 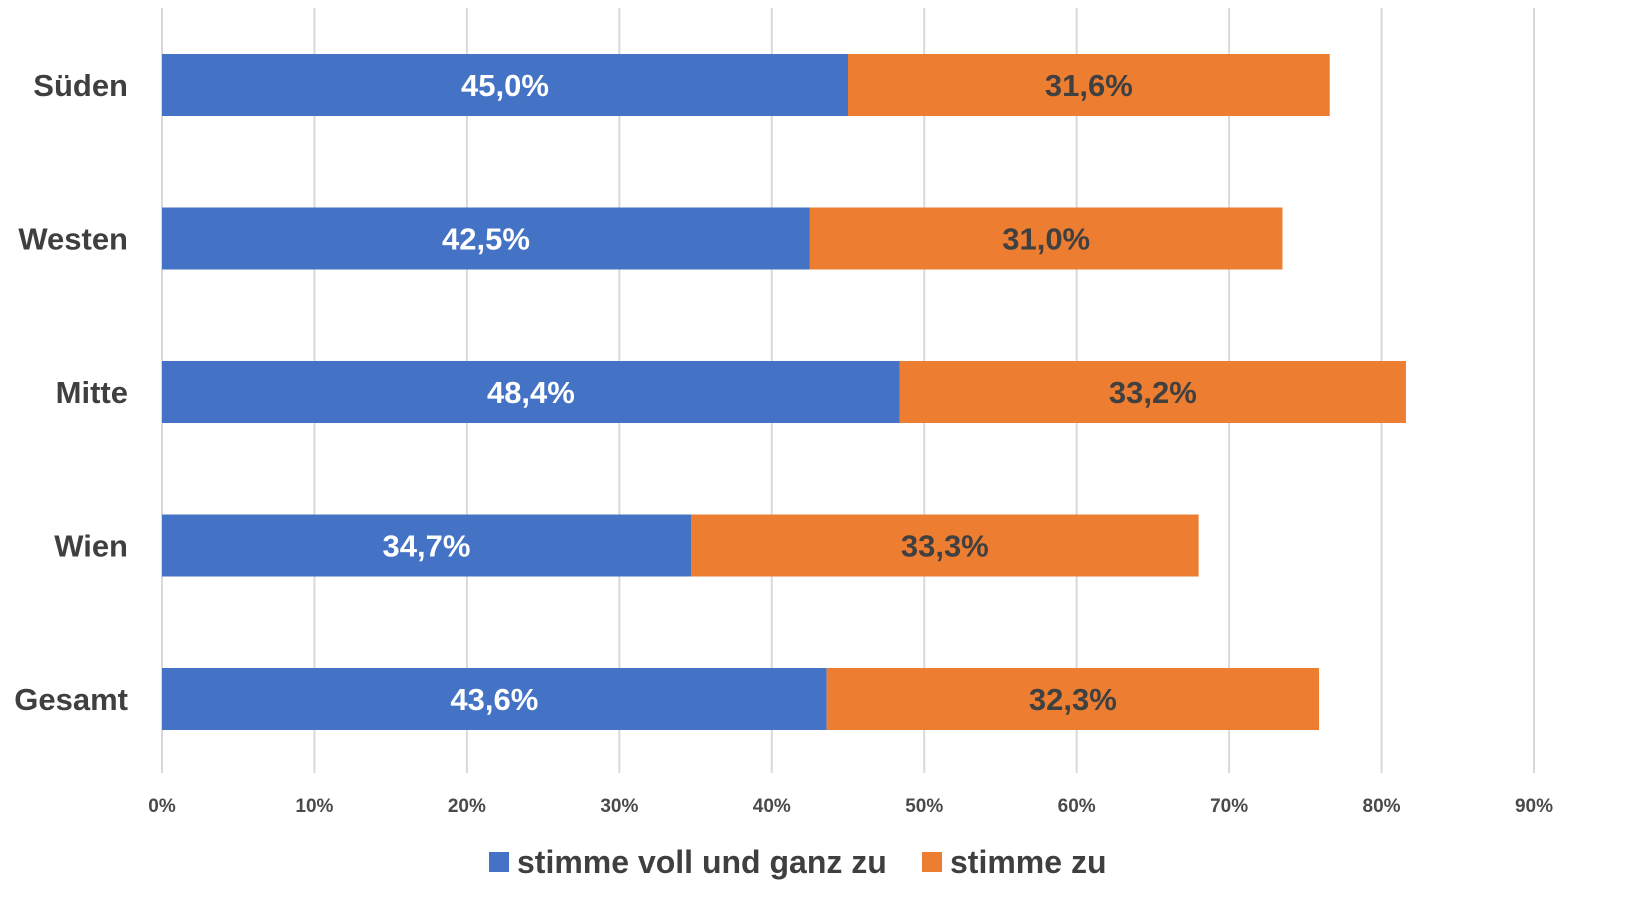 What do you see at coordinates (1077, 806) in the screenshot?
I see `x-tick-label: 60%` at bounding box center [1077, 806].